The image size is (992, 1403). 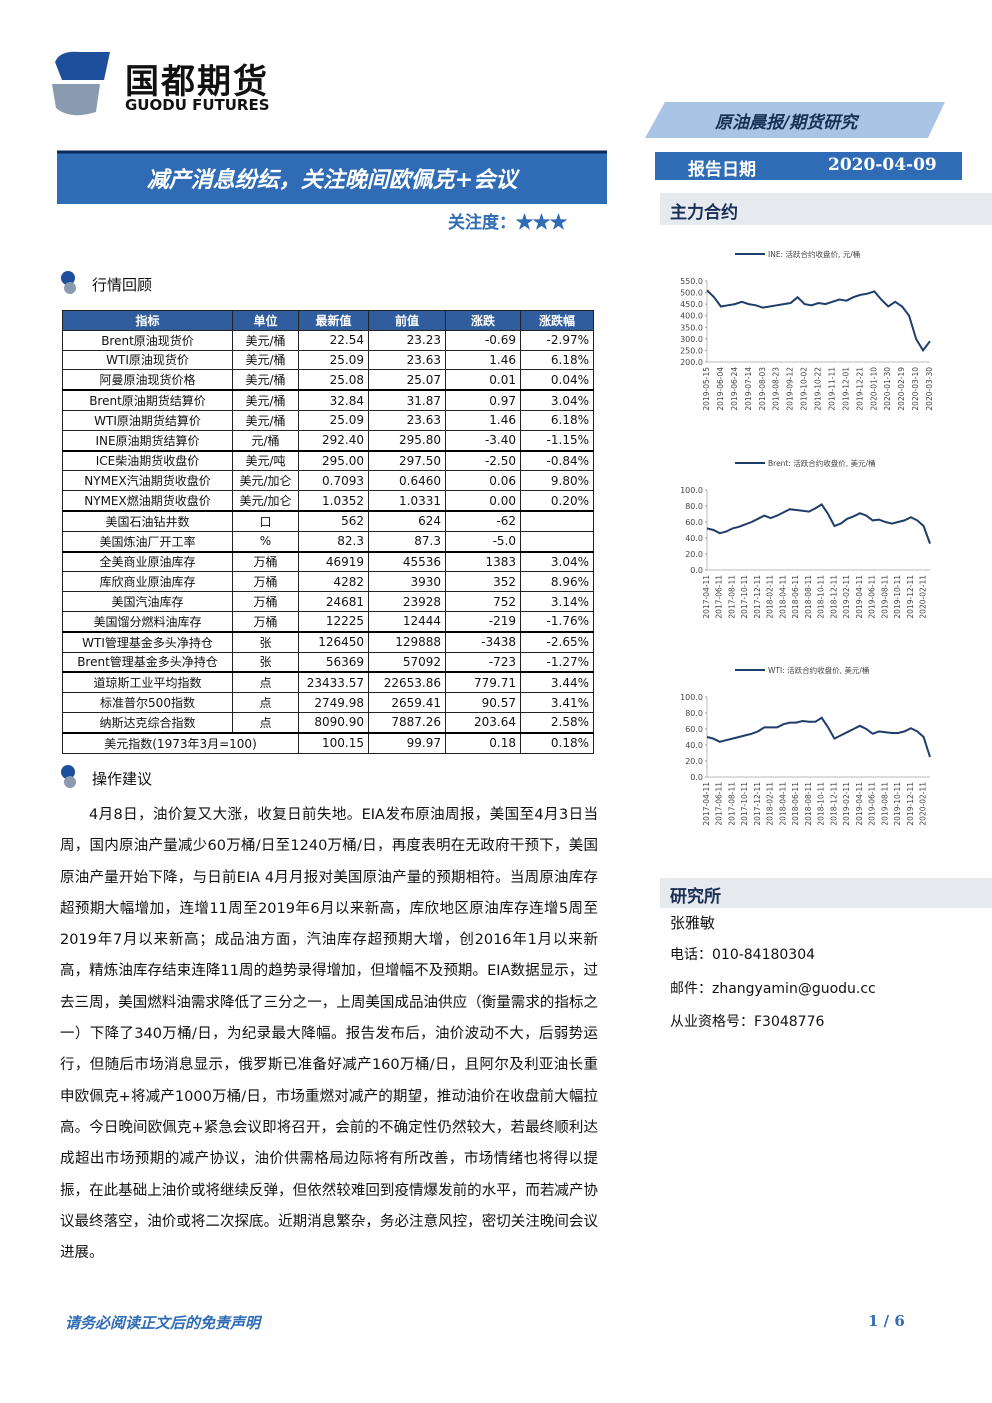 I want to click on table-cell: 31.87, so click(x=407, y=400).